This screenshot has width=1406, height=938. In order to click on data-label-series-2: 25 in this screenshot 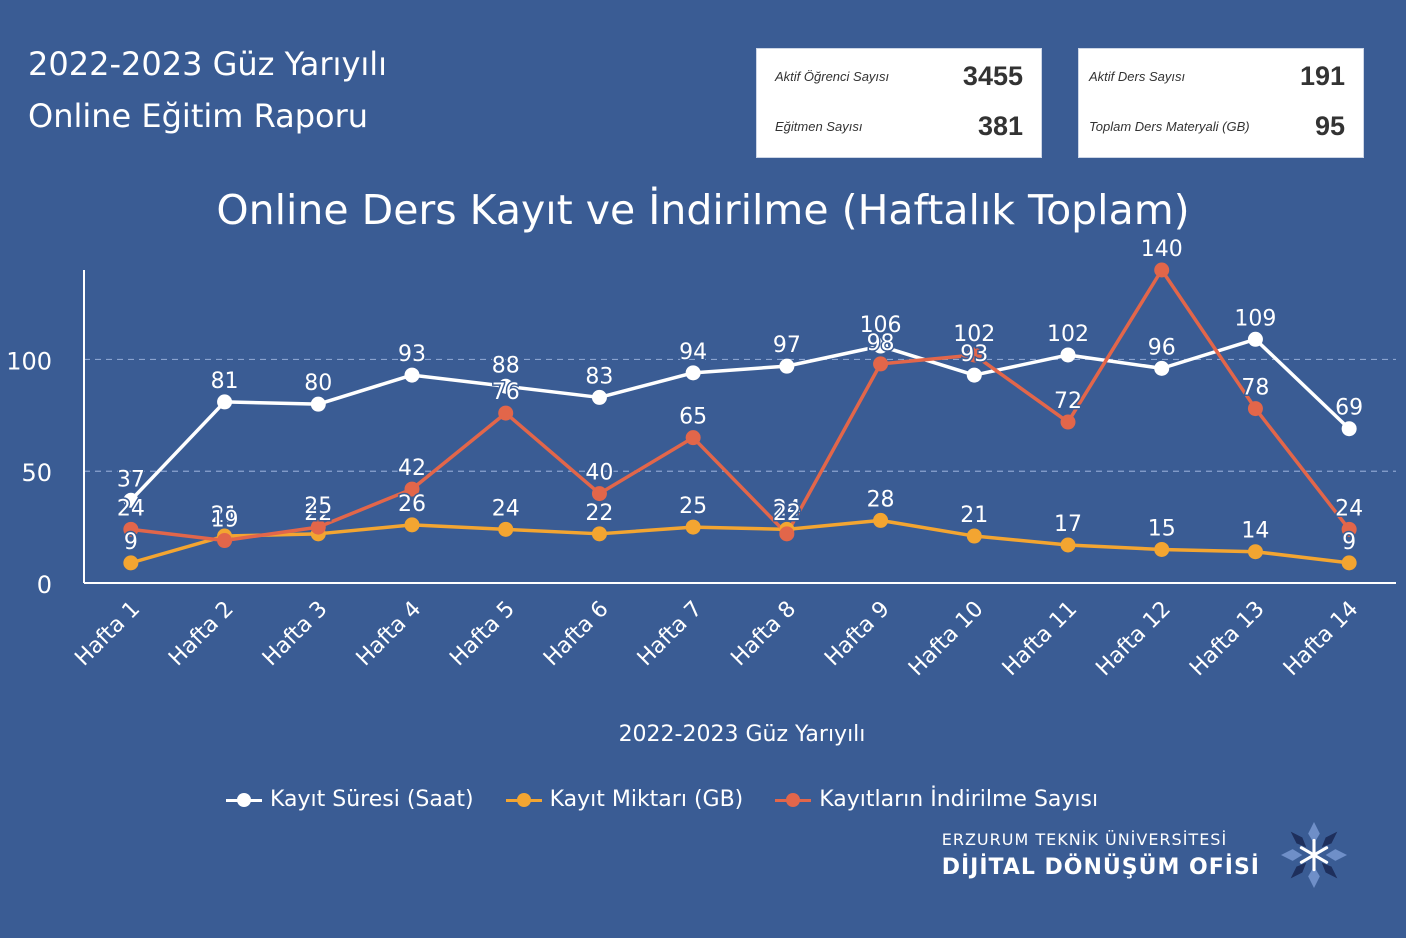, I will do `click(693, 506)`.